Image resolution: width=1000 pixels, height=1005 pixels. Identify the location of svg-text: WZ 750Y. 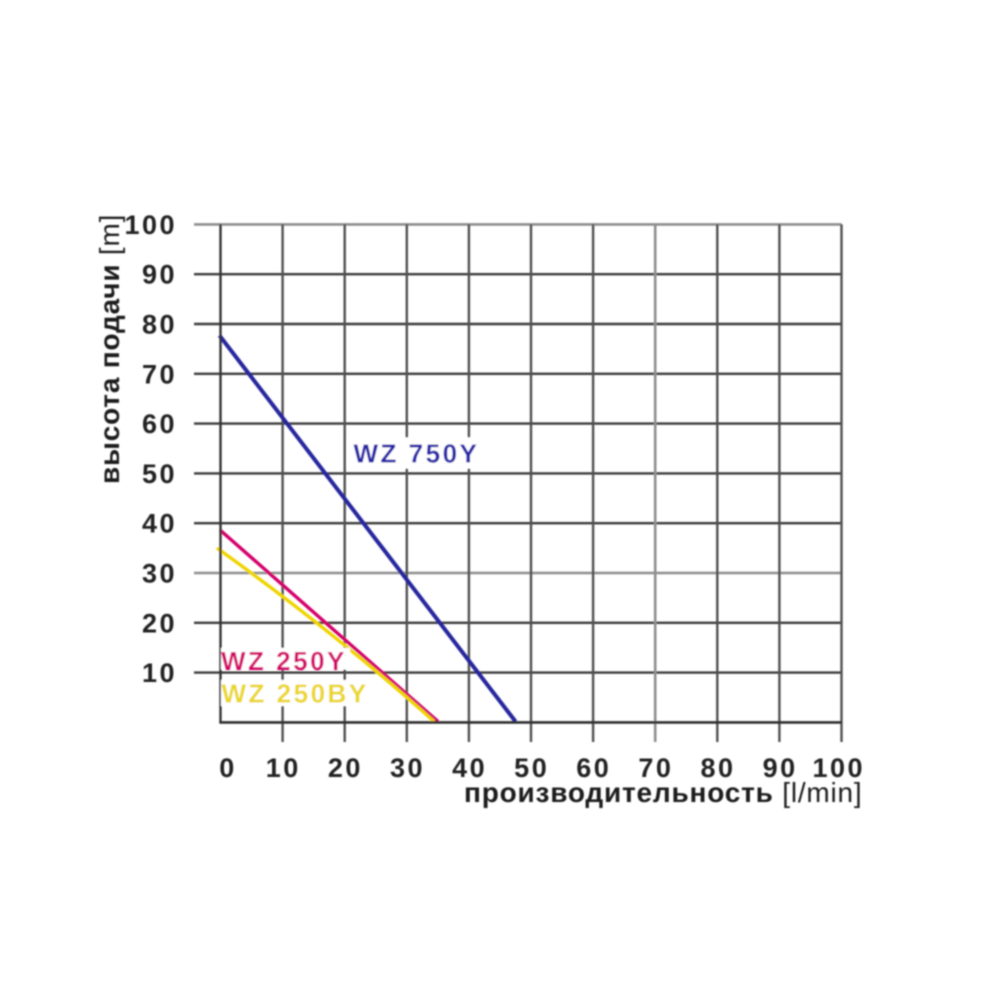
(417, 454).